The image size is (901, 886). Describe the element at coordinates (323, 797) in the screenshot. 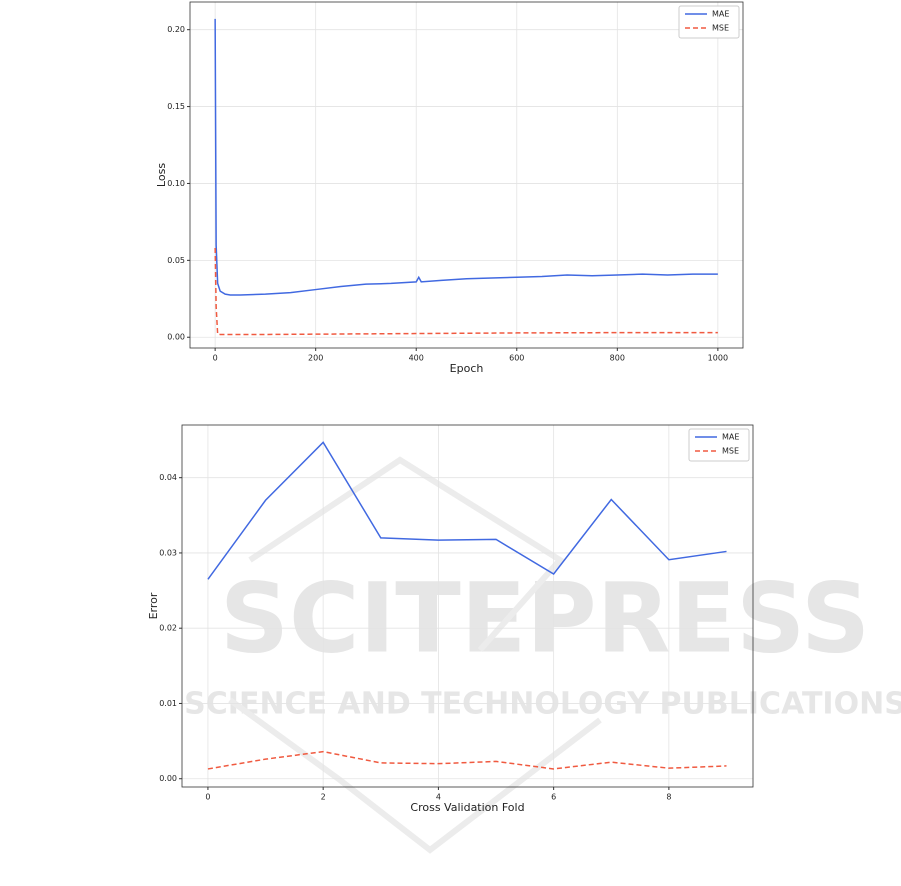

I see `x-tick-label: 2` at that location.